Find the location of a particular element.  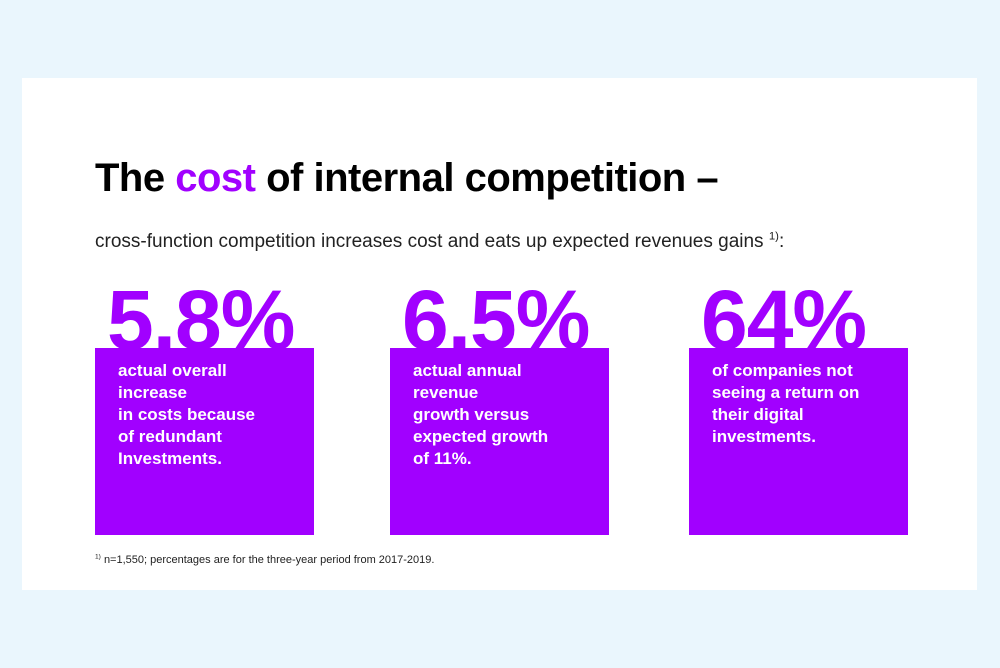

description-line: actual overall is located at coordinates (172, 370).